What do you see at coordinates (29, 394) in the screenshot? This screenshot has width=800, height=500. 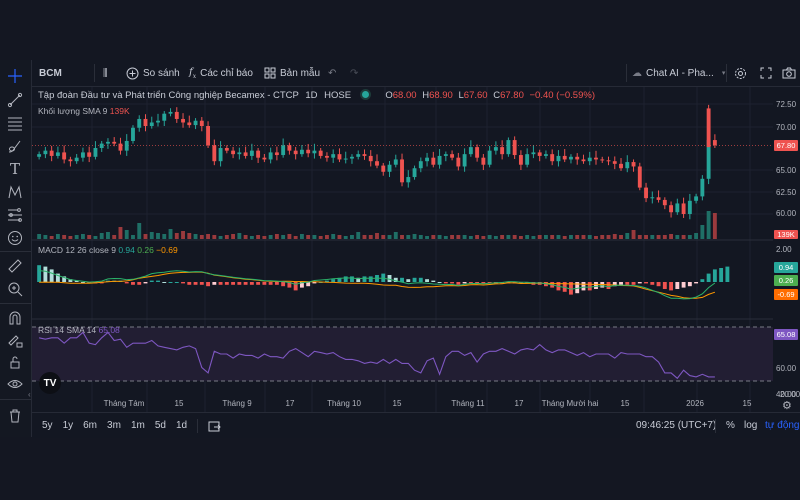 I see `collapse-toolbar-icon: ‹` at bounding box center [29, 394].